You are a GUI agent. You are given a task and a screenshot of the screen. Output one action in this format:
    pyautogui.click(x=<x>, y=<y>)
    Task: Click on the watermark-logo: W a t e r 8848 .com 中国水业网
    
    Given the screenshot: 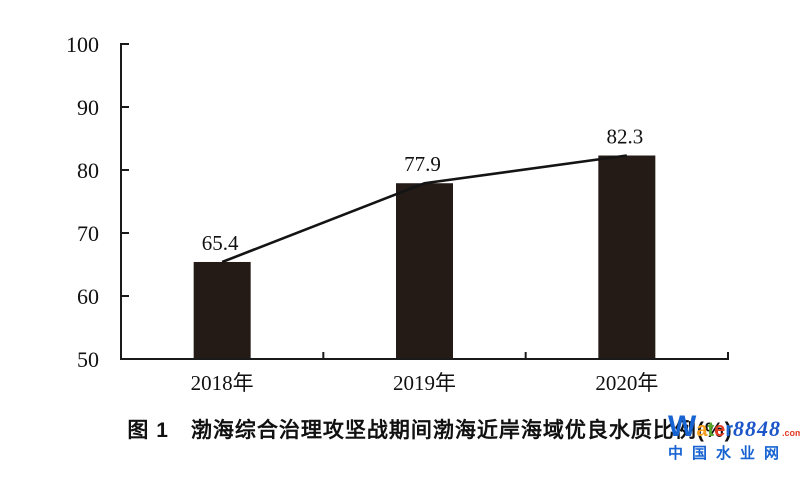 What is the action you would take?
    pyautogui.click(x=734, y=437)
    